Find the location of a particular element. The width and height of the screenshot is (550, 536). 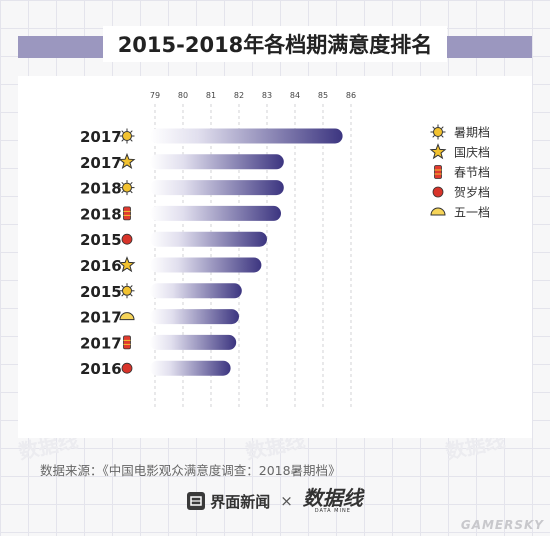

jiemian-logo-icon is located at coordinates (196, 501).